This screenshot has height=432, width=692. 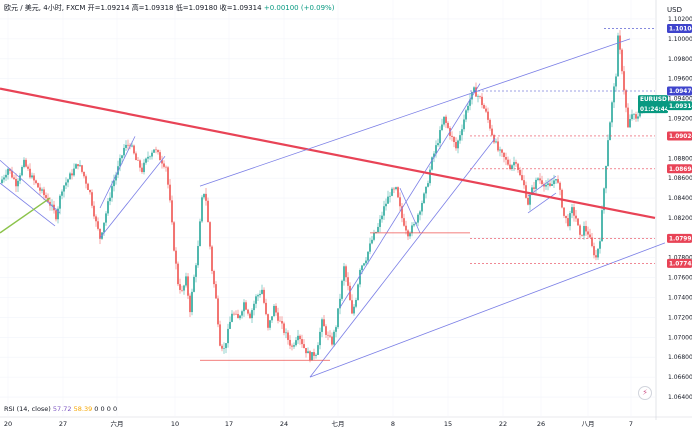 What do you see at coordinates (680, 19) in the screenshot?
I see `y-tick-label: 1.10200` at bounding box center [680, 19].